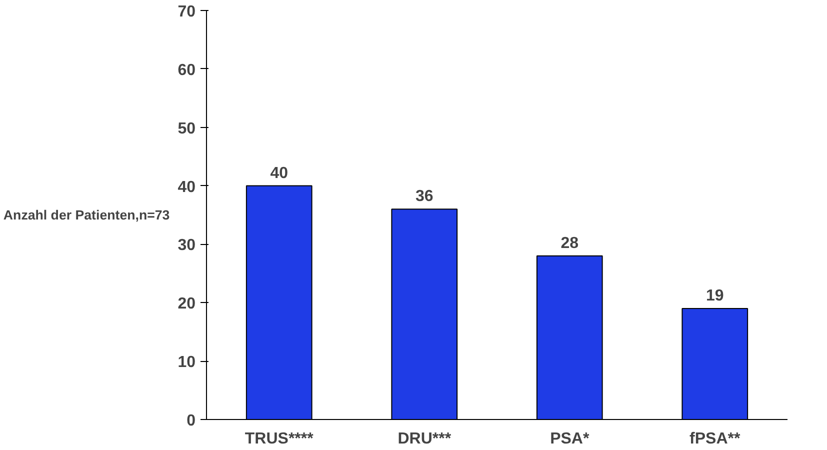 Image resolution: width=827 pixels, height=450 pixels. What do you see at coordinates (279, 173) in the screenshot?
I see `data-label: 40` at bounding box center [279, 173].